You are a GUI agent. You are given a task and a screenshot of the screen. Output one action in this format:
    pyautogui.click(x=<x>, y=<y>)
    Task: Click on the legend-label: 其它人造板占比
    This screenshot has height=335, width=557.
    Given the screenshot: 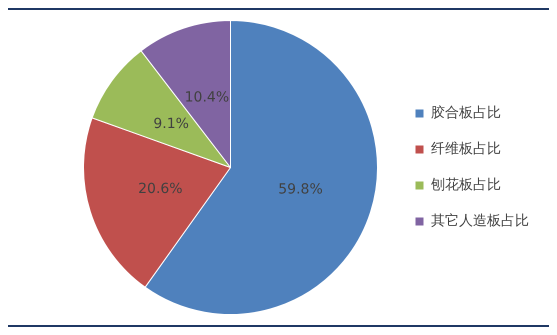 What is the action you would take?
    pyautogui.click(x=480, y=221)
    